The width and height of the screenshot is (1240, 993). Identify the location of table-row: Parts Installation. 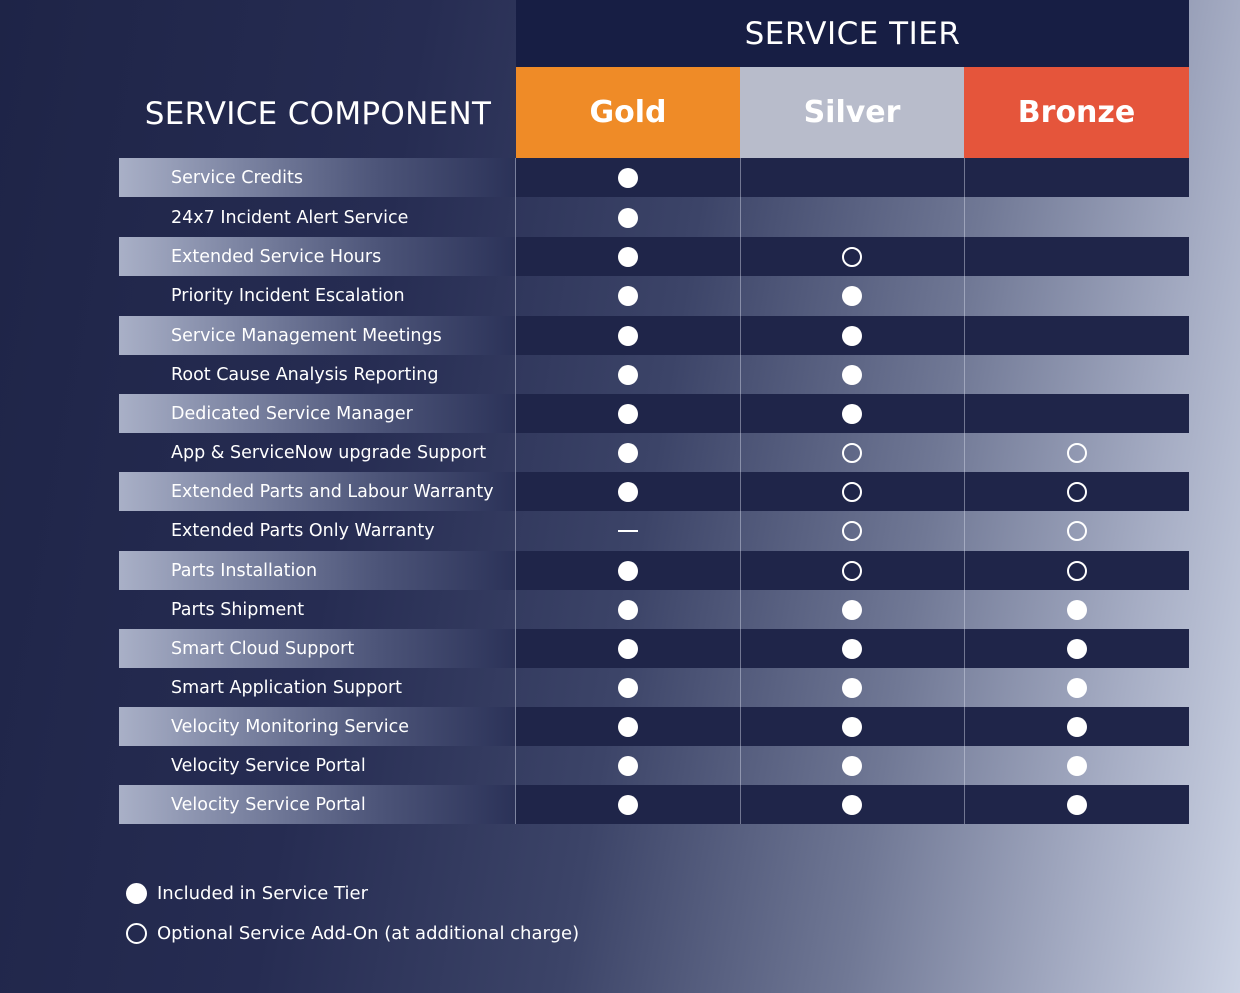
(654, 570).